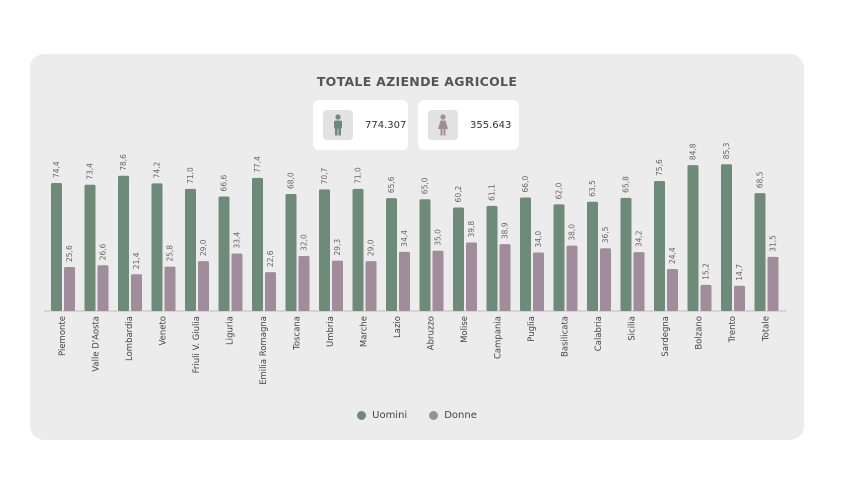 The height and width of the screenshot is (502, 860). I want to click on category-label: Abruzzo, so click(432, 333).